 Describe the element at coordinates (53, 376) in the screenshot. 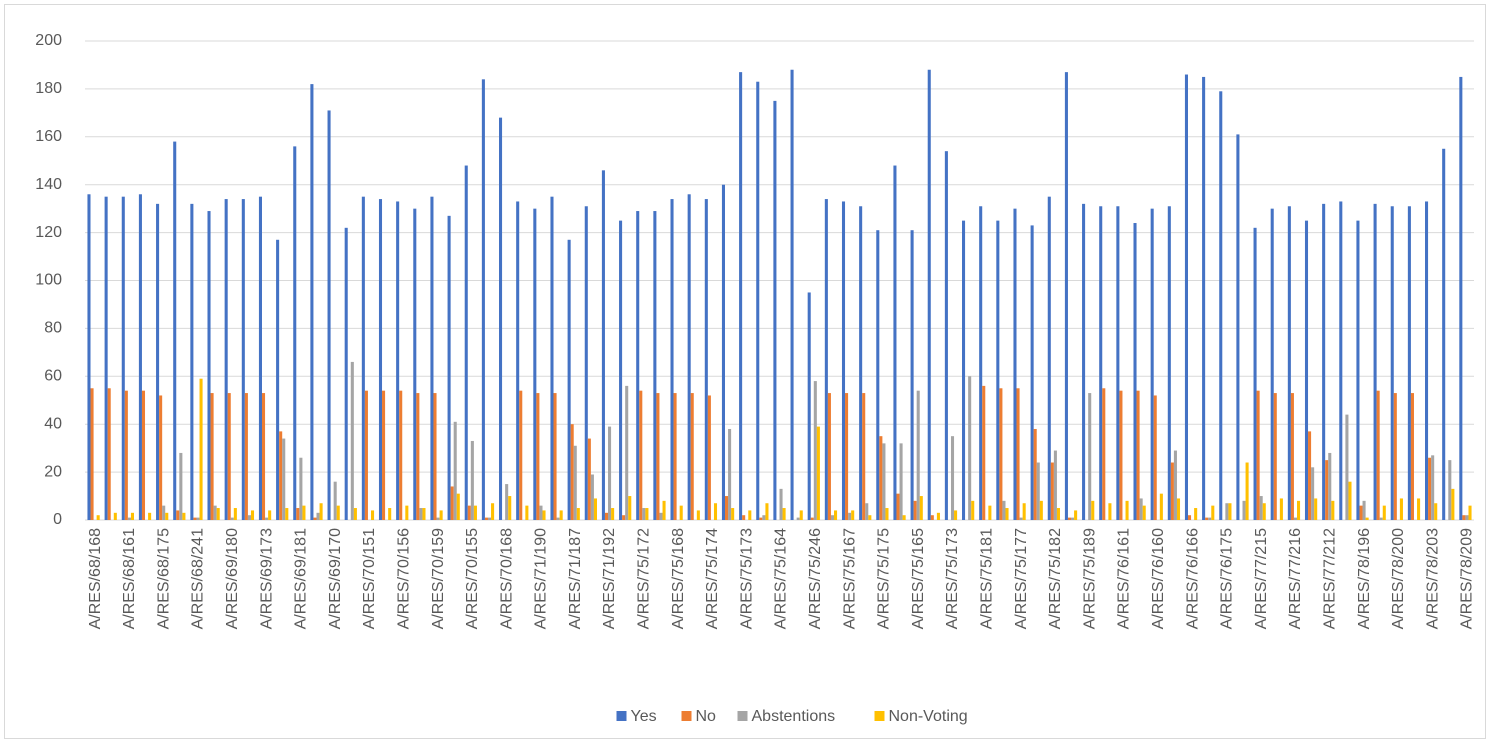

I see `y-tick-label: 60` at that location.